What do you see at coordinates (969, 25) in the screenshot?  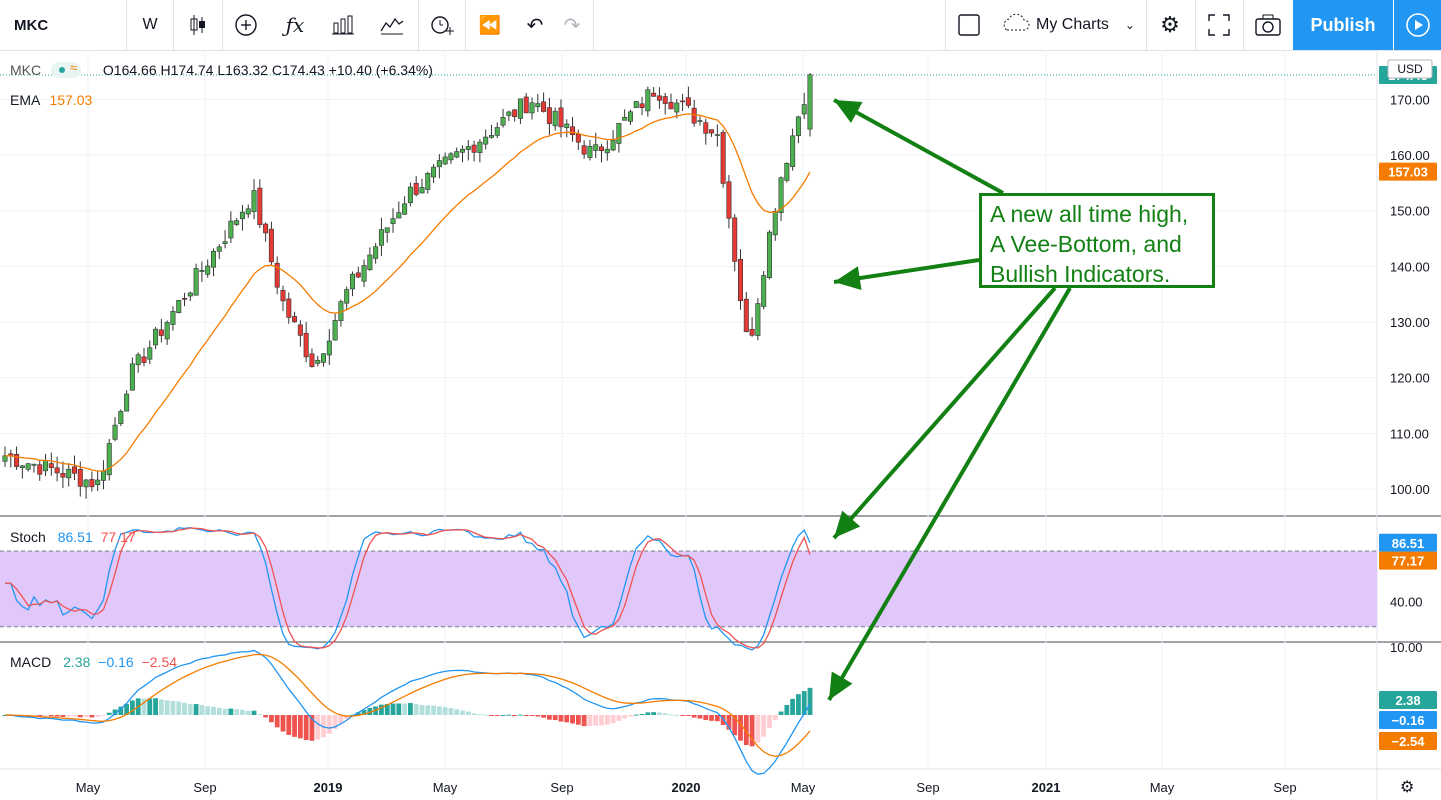 I see `layout-icon` at bounding box center [969, 25].